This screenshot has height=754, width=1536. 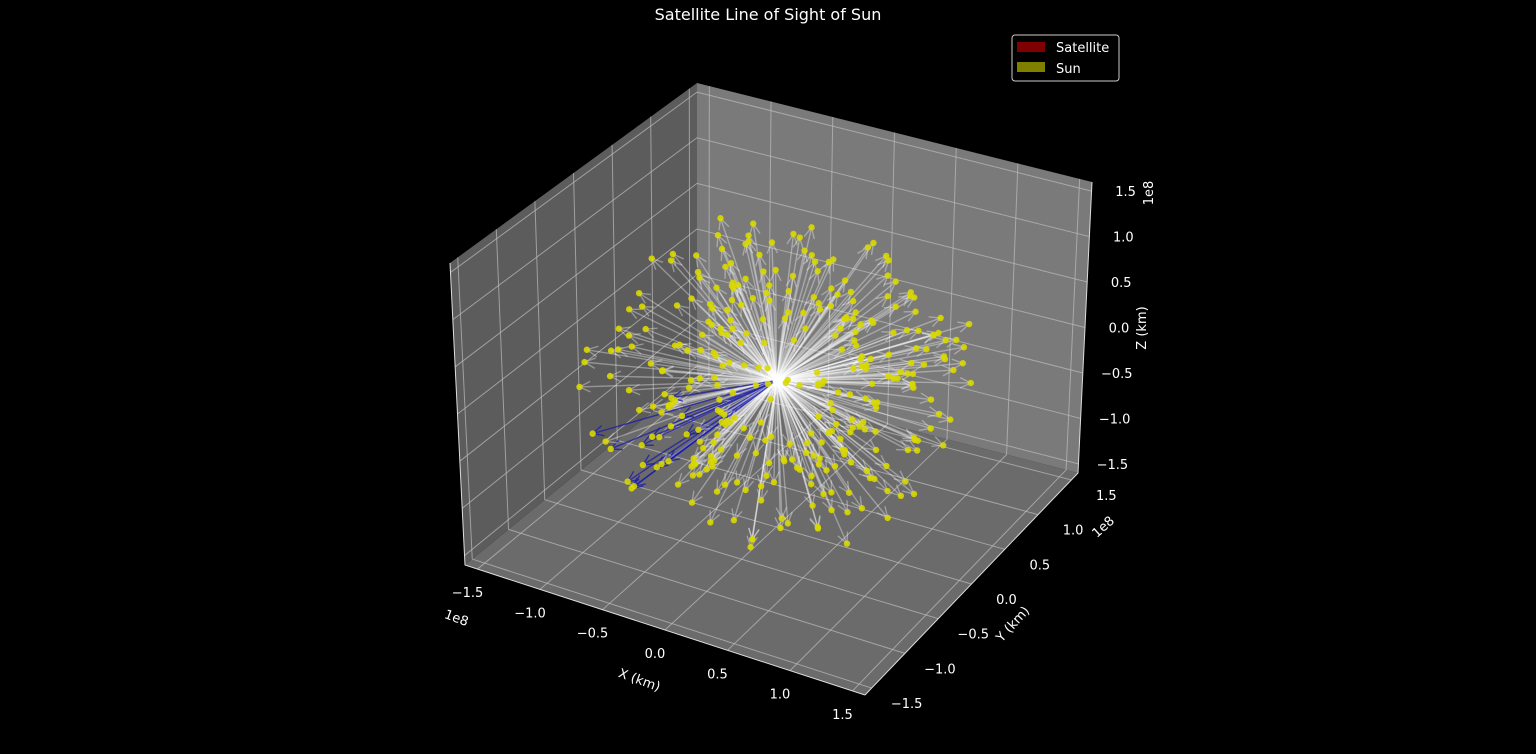 I want to click on z-tick-label: −1.0, so click(x=1115, y=419).